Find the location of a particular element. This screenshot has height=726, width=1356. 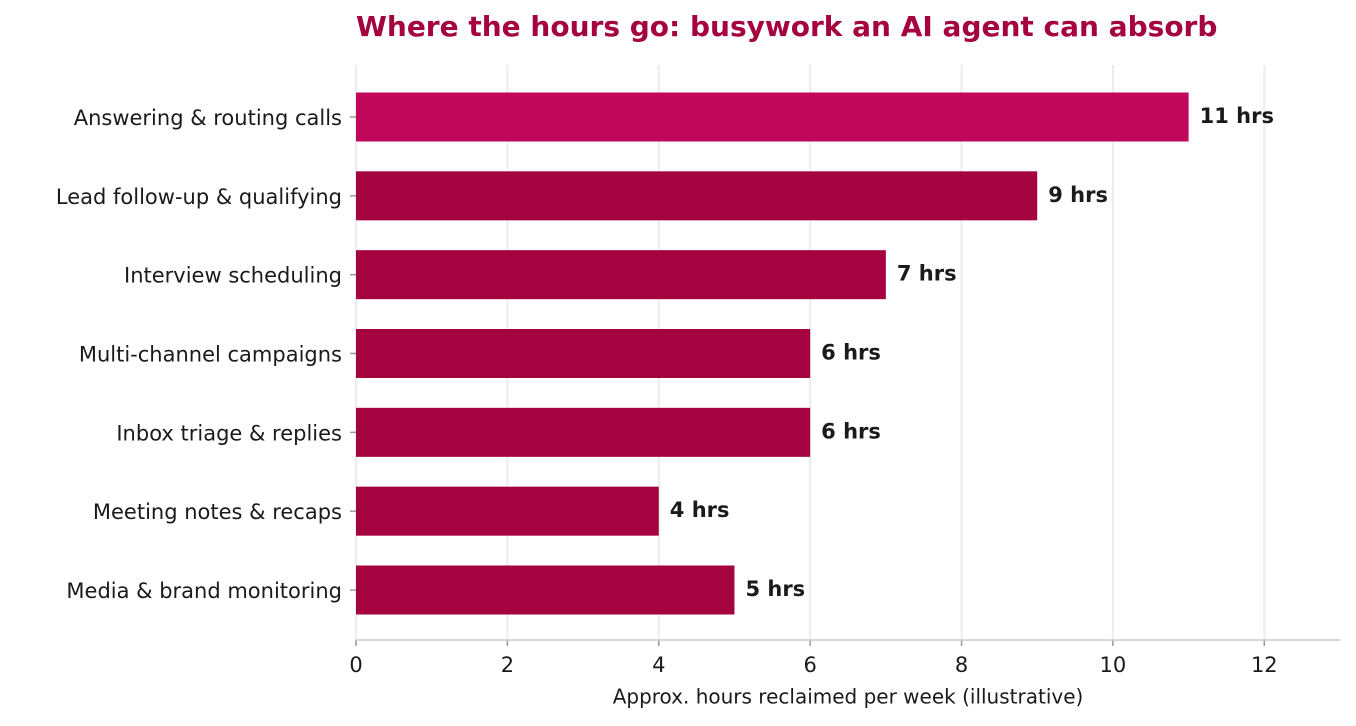

x-tick-label: 8 is located at coordinates (961, 665).